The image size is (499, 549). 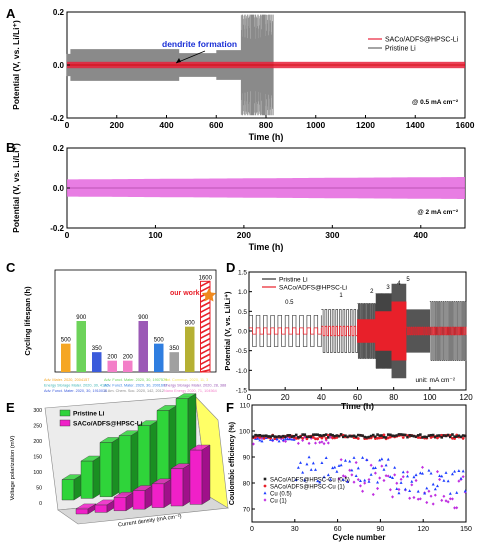 I want to click on y-axis-label-e: Voltage polarization (mV), so click(x=13, y=468).